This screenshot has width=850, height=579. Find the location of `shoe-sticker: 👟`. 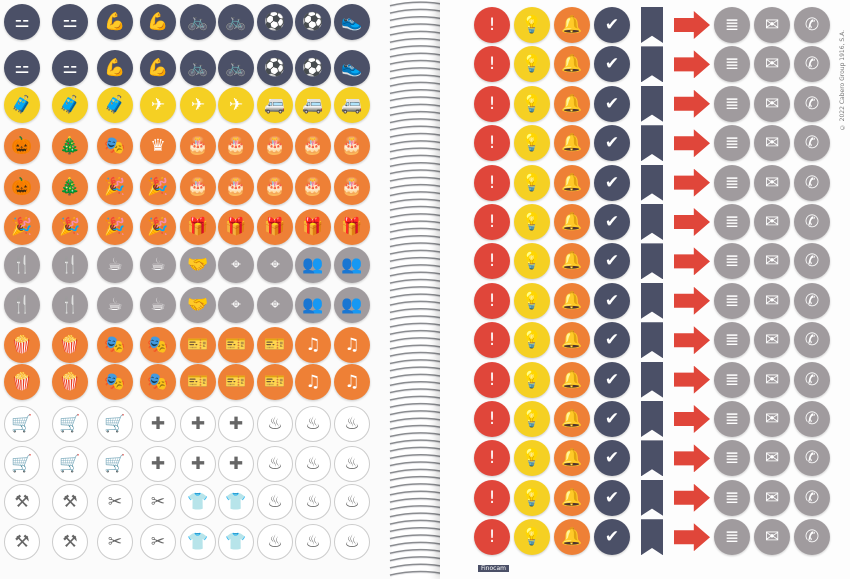

shoe-sticker: 👟 is located at coordinates (352, 22).